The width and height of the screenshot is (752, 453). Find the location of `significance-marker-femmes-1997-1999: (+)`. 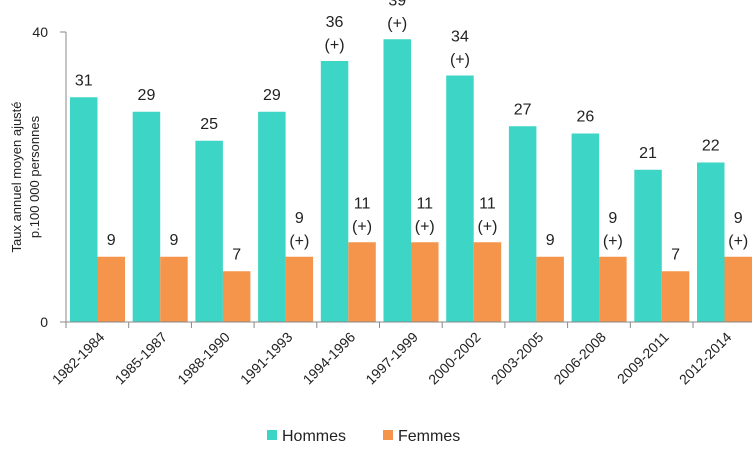

significance-marker-femmes-1997-1999: (+) is located at coordinates (425, 226).